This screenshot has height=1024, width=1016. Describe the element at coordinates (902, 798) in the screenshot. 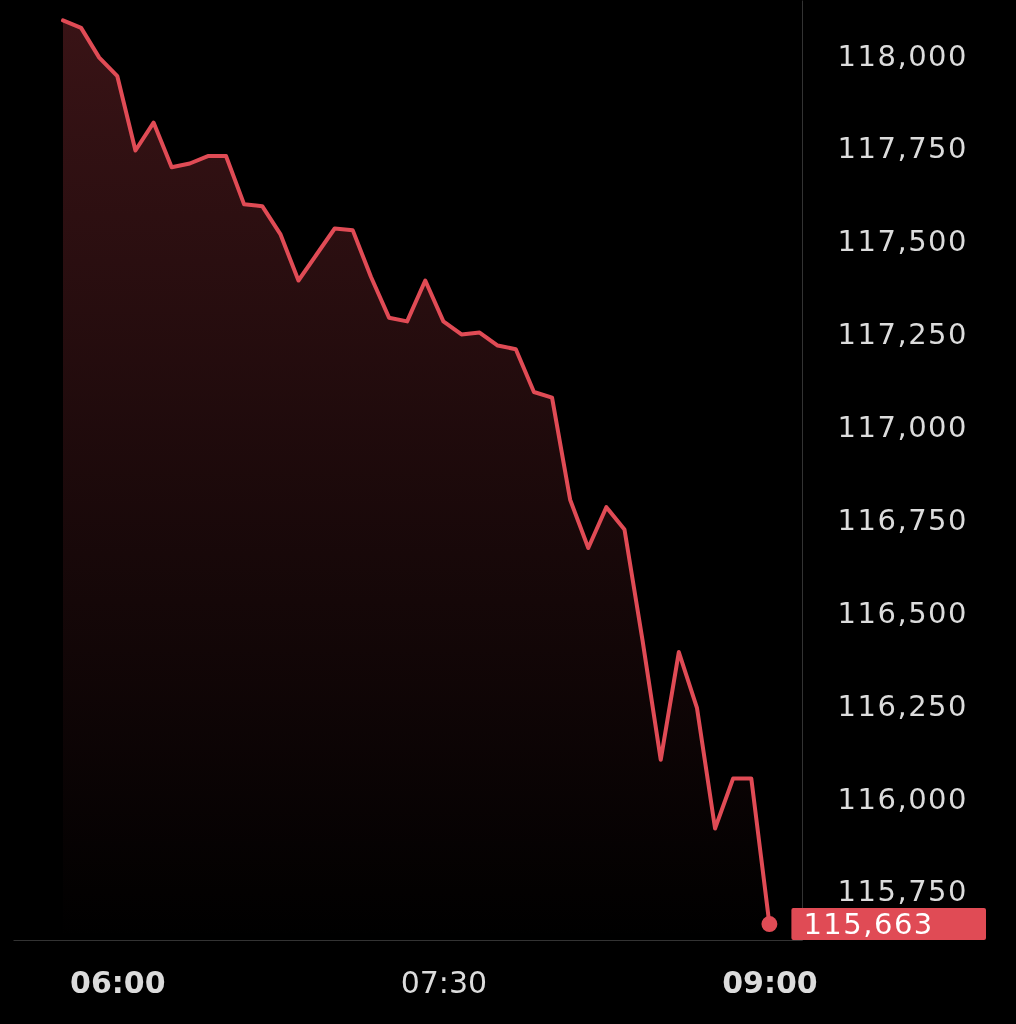

I see `y-tick-label: 116,000` at that location.